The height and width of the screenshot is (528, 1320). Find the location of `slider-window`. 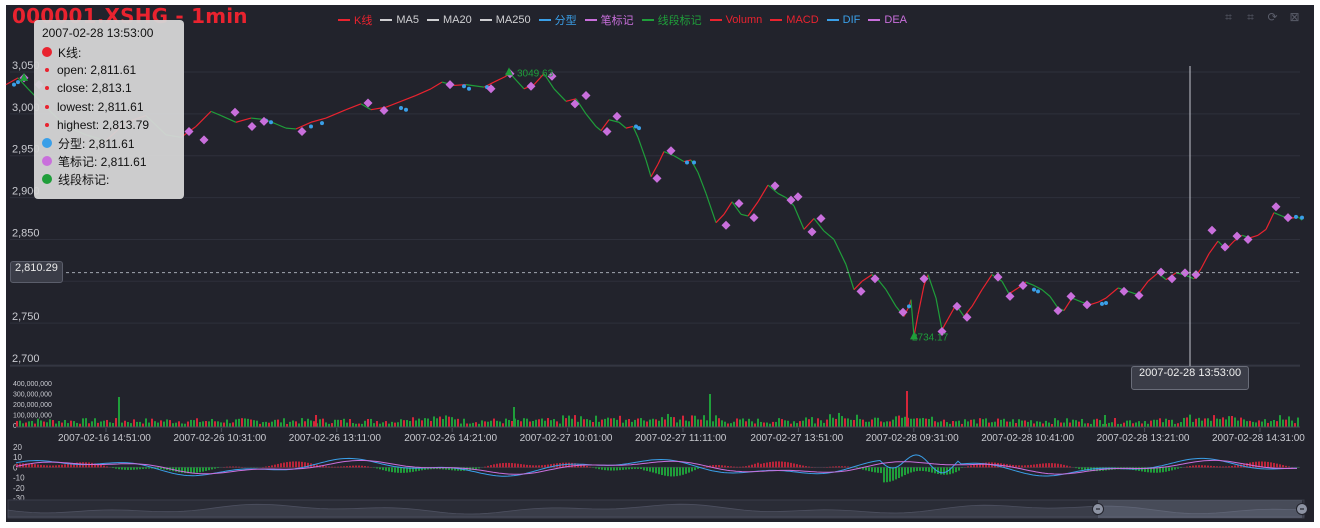

slider-window is located at coordinates (1200, 509).